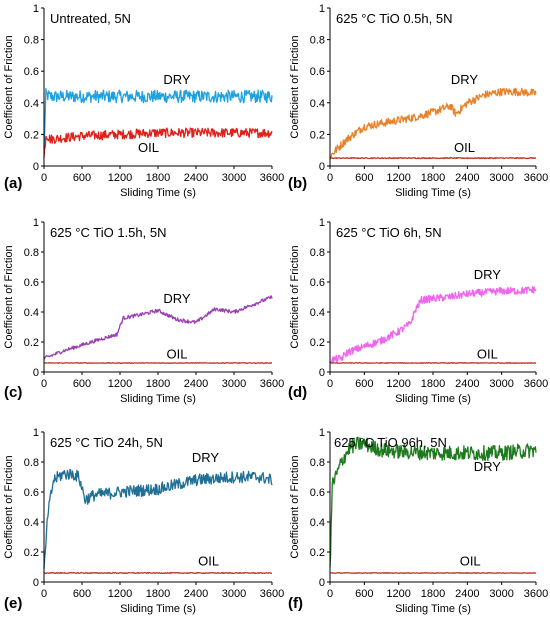  I want to click on panel-letter: (b), so click(297, 183).